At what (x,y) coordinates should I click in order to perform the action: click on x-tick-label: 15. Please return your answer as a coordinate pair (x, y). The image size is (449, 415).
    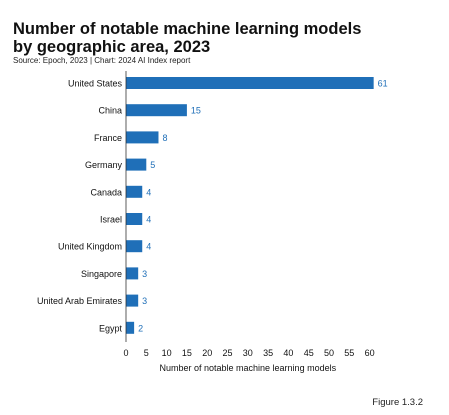
    Looking at the image, I should click on (187, 353).